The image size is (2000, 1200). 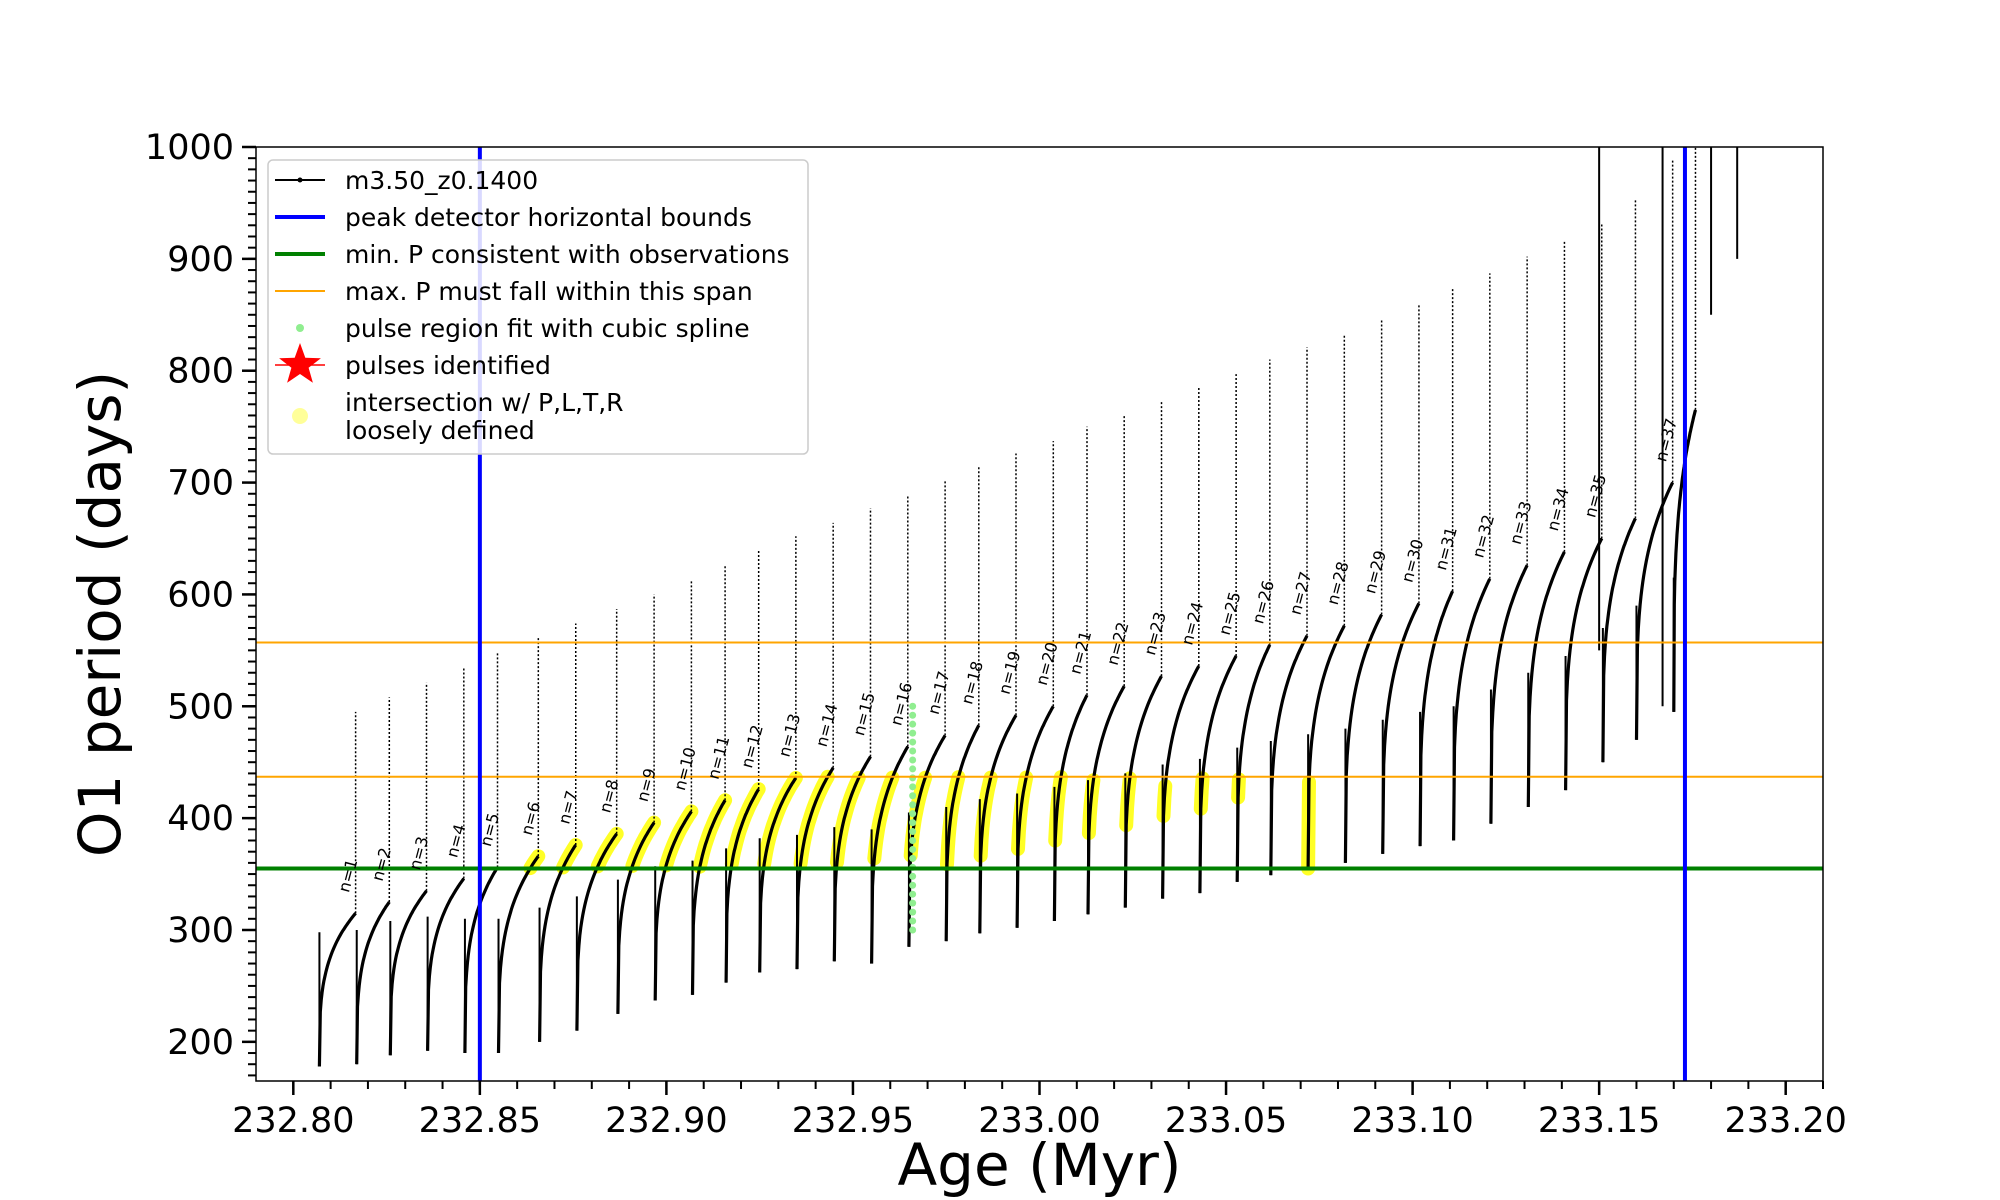 I want to click on pulse-label: n=4, so click(x=455, y=841).